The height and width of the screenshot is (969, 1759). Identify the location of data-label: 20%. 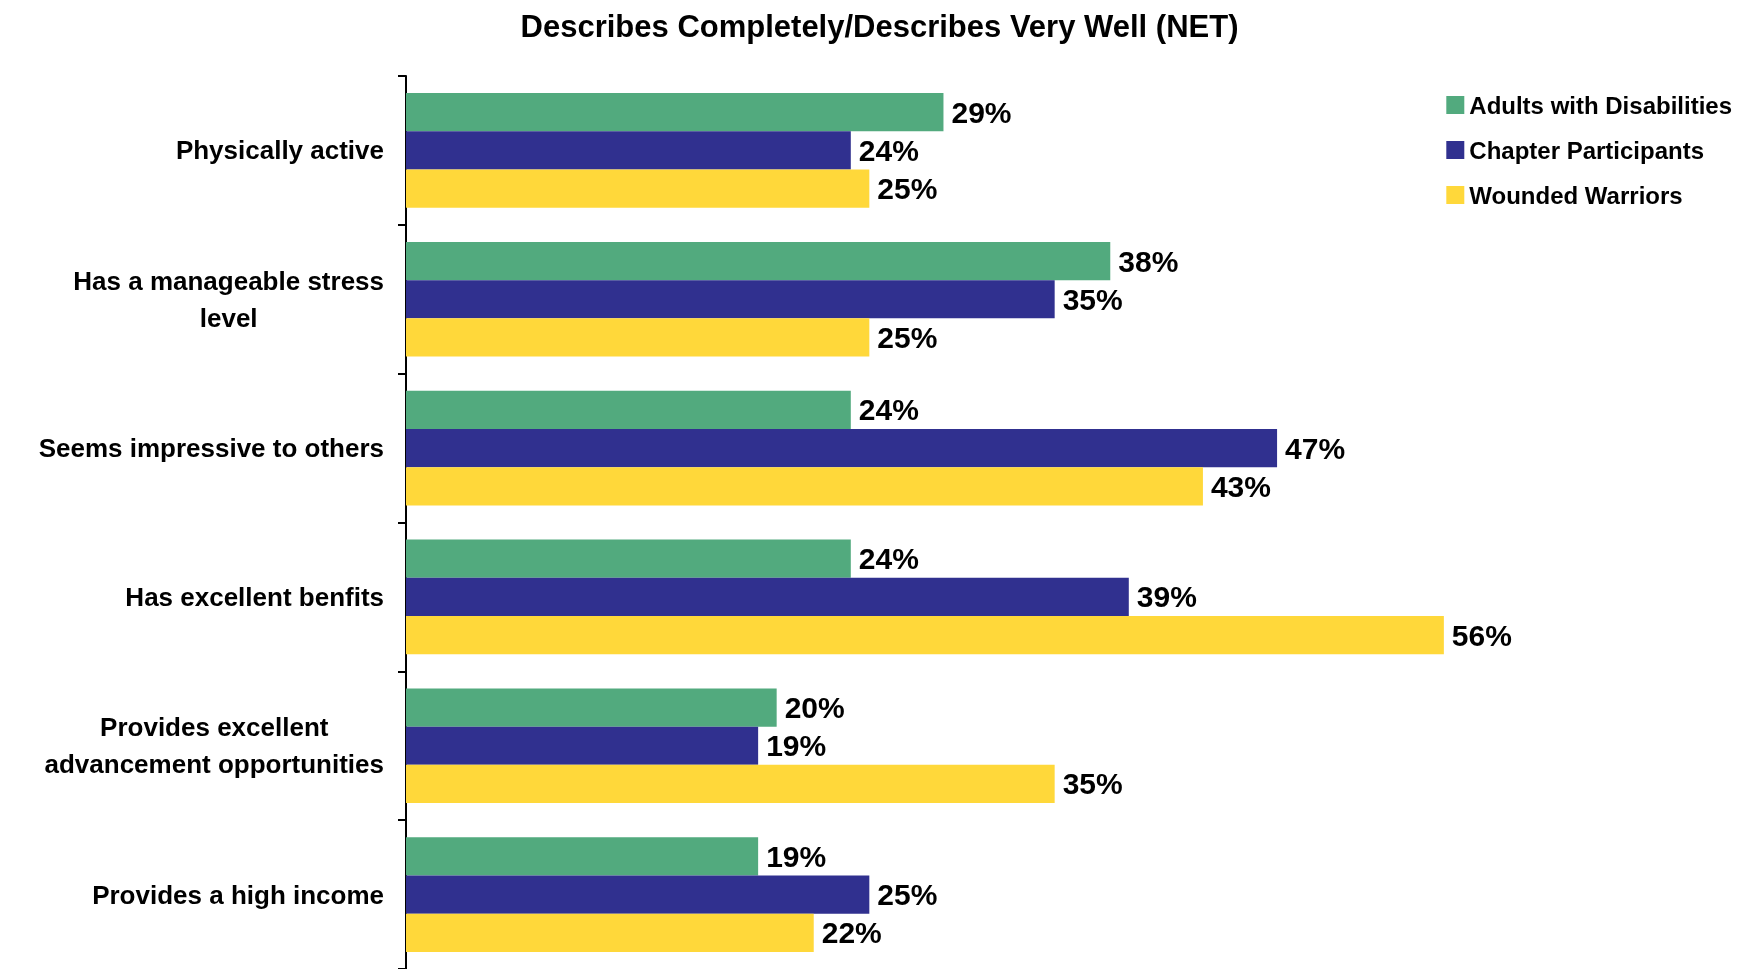
(814, 708).